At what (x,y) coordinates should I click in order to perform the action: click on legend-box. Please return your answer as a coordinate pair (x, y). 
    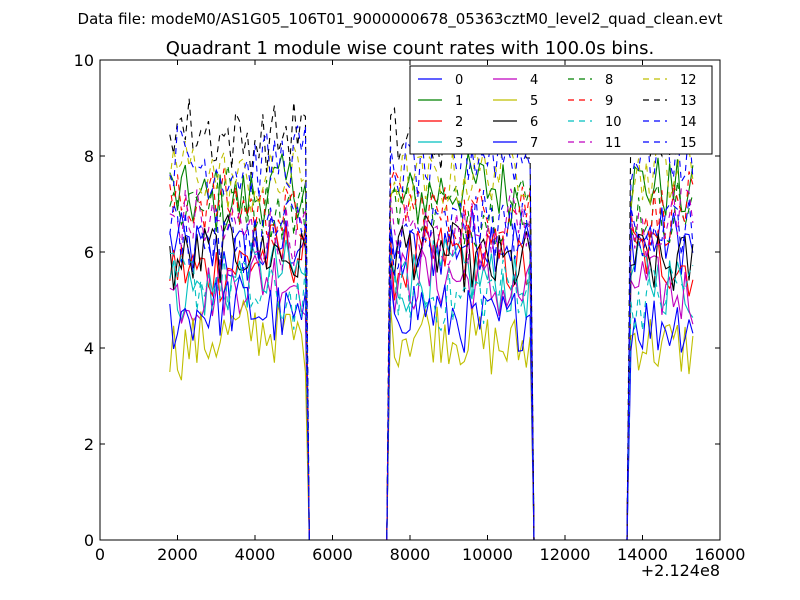
    Looking at the image, I should click on (561, 110).